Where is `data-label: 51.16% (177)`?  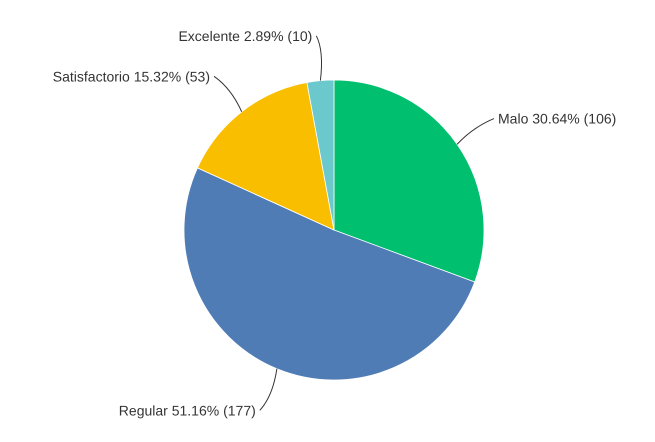 data-label: 51.16% (177) is located at coordinates (214, 410).